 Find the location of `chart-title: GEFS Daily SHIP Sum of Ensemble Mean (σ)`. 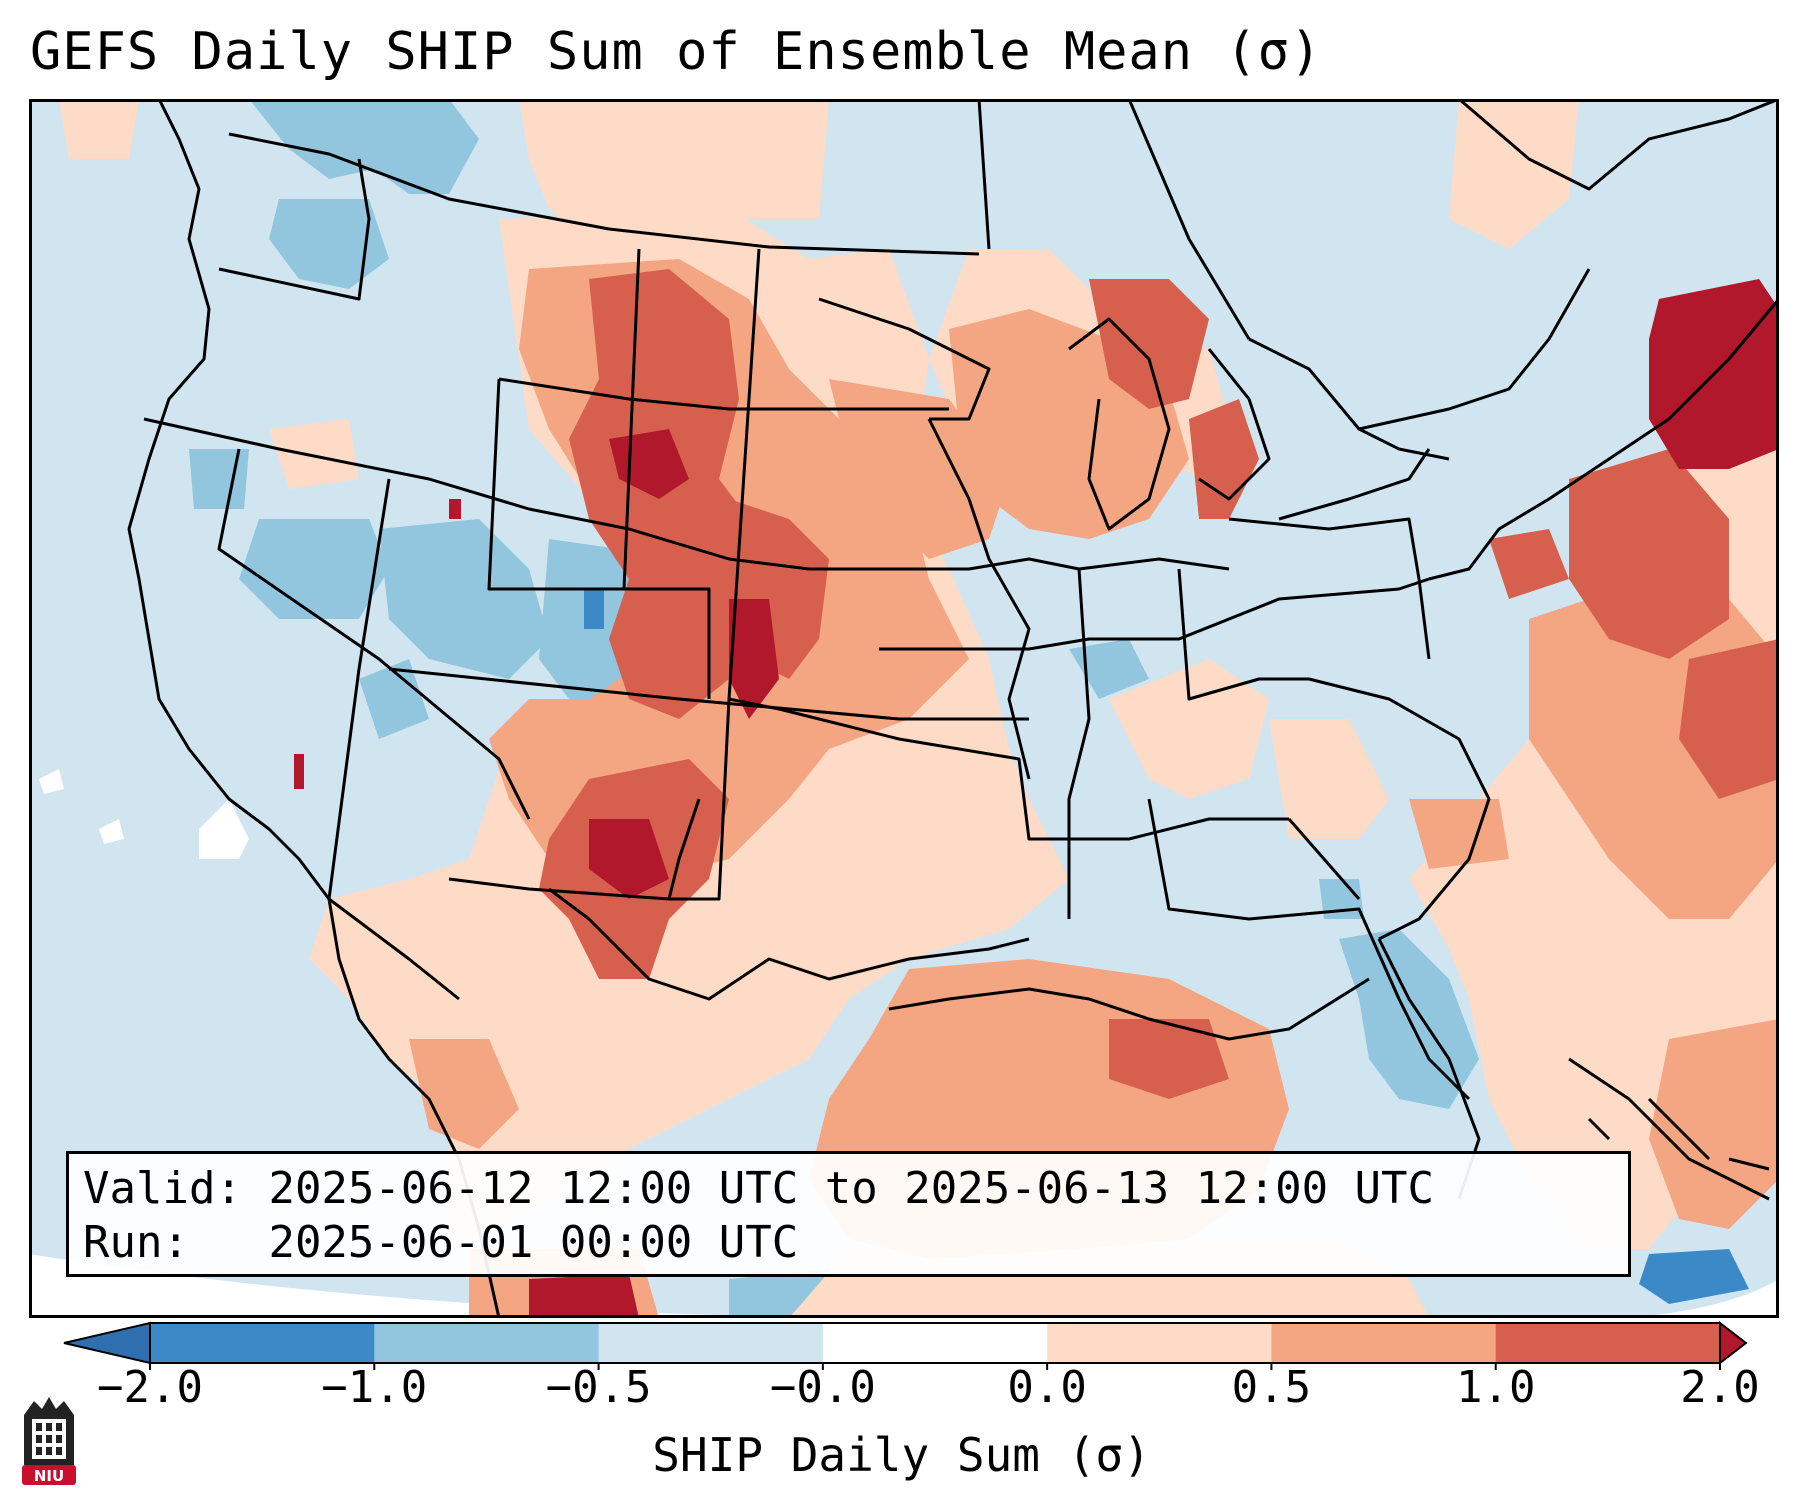

chart-title: GEFS Daily SHIP Sum of Ensemble Mean (σ) is located at coordinates (676, 52).